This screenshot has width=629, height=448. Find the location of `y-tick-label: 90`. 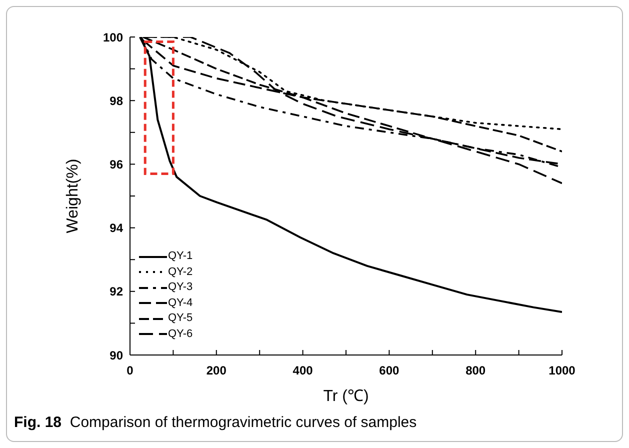

y-tick-label: 90 is located at coordinates (117, 355).